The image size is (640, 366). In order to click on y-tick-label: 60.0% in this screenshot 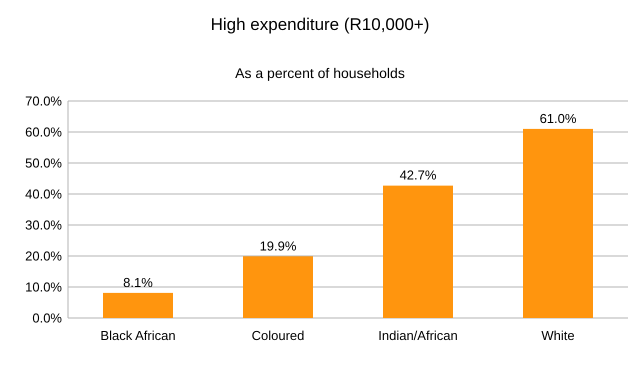, I will do `click(43, 132)`.